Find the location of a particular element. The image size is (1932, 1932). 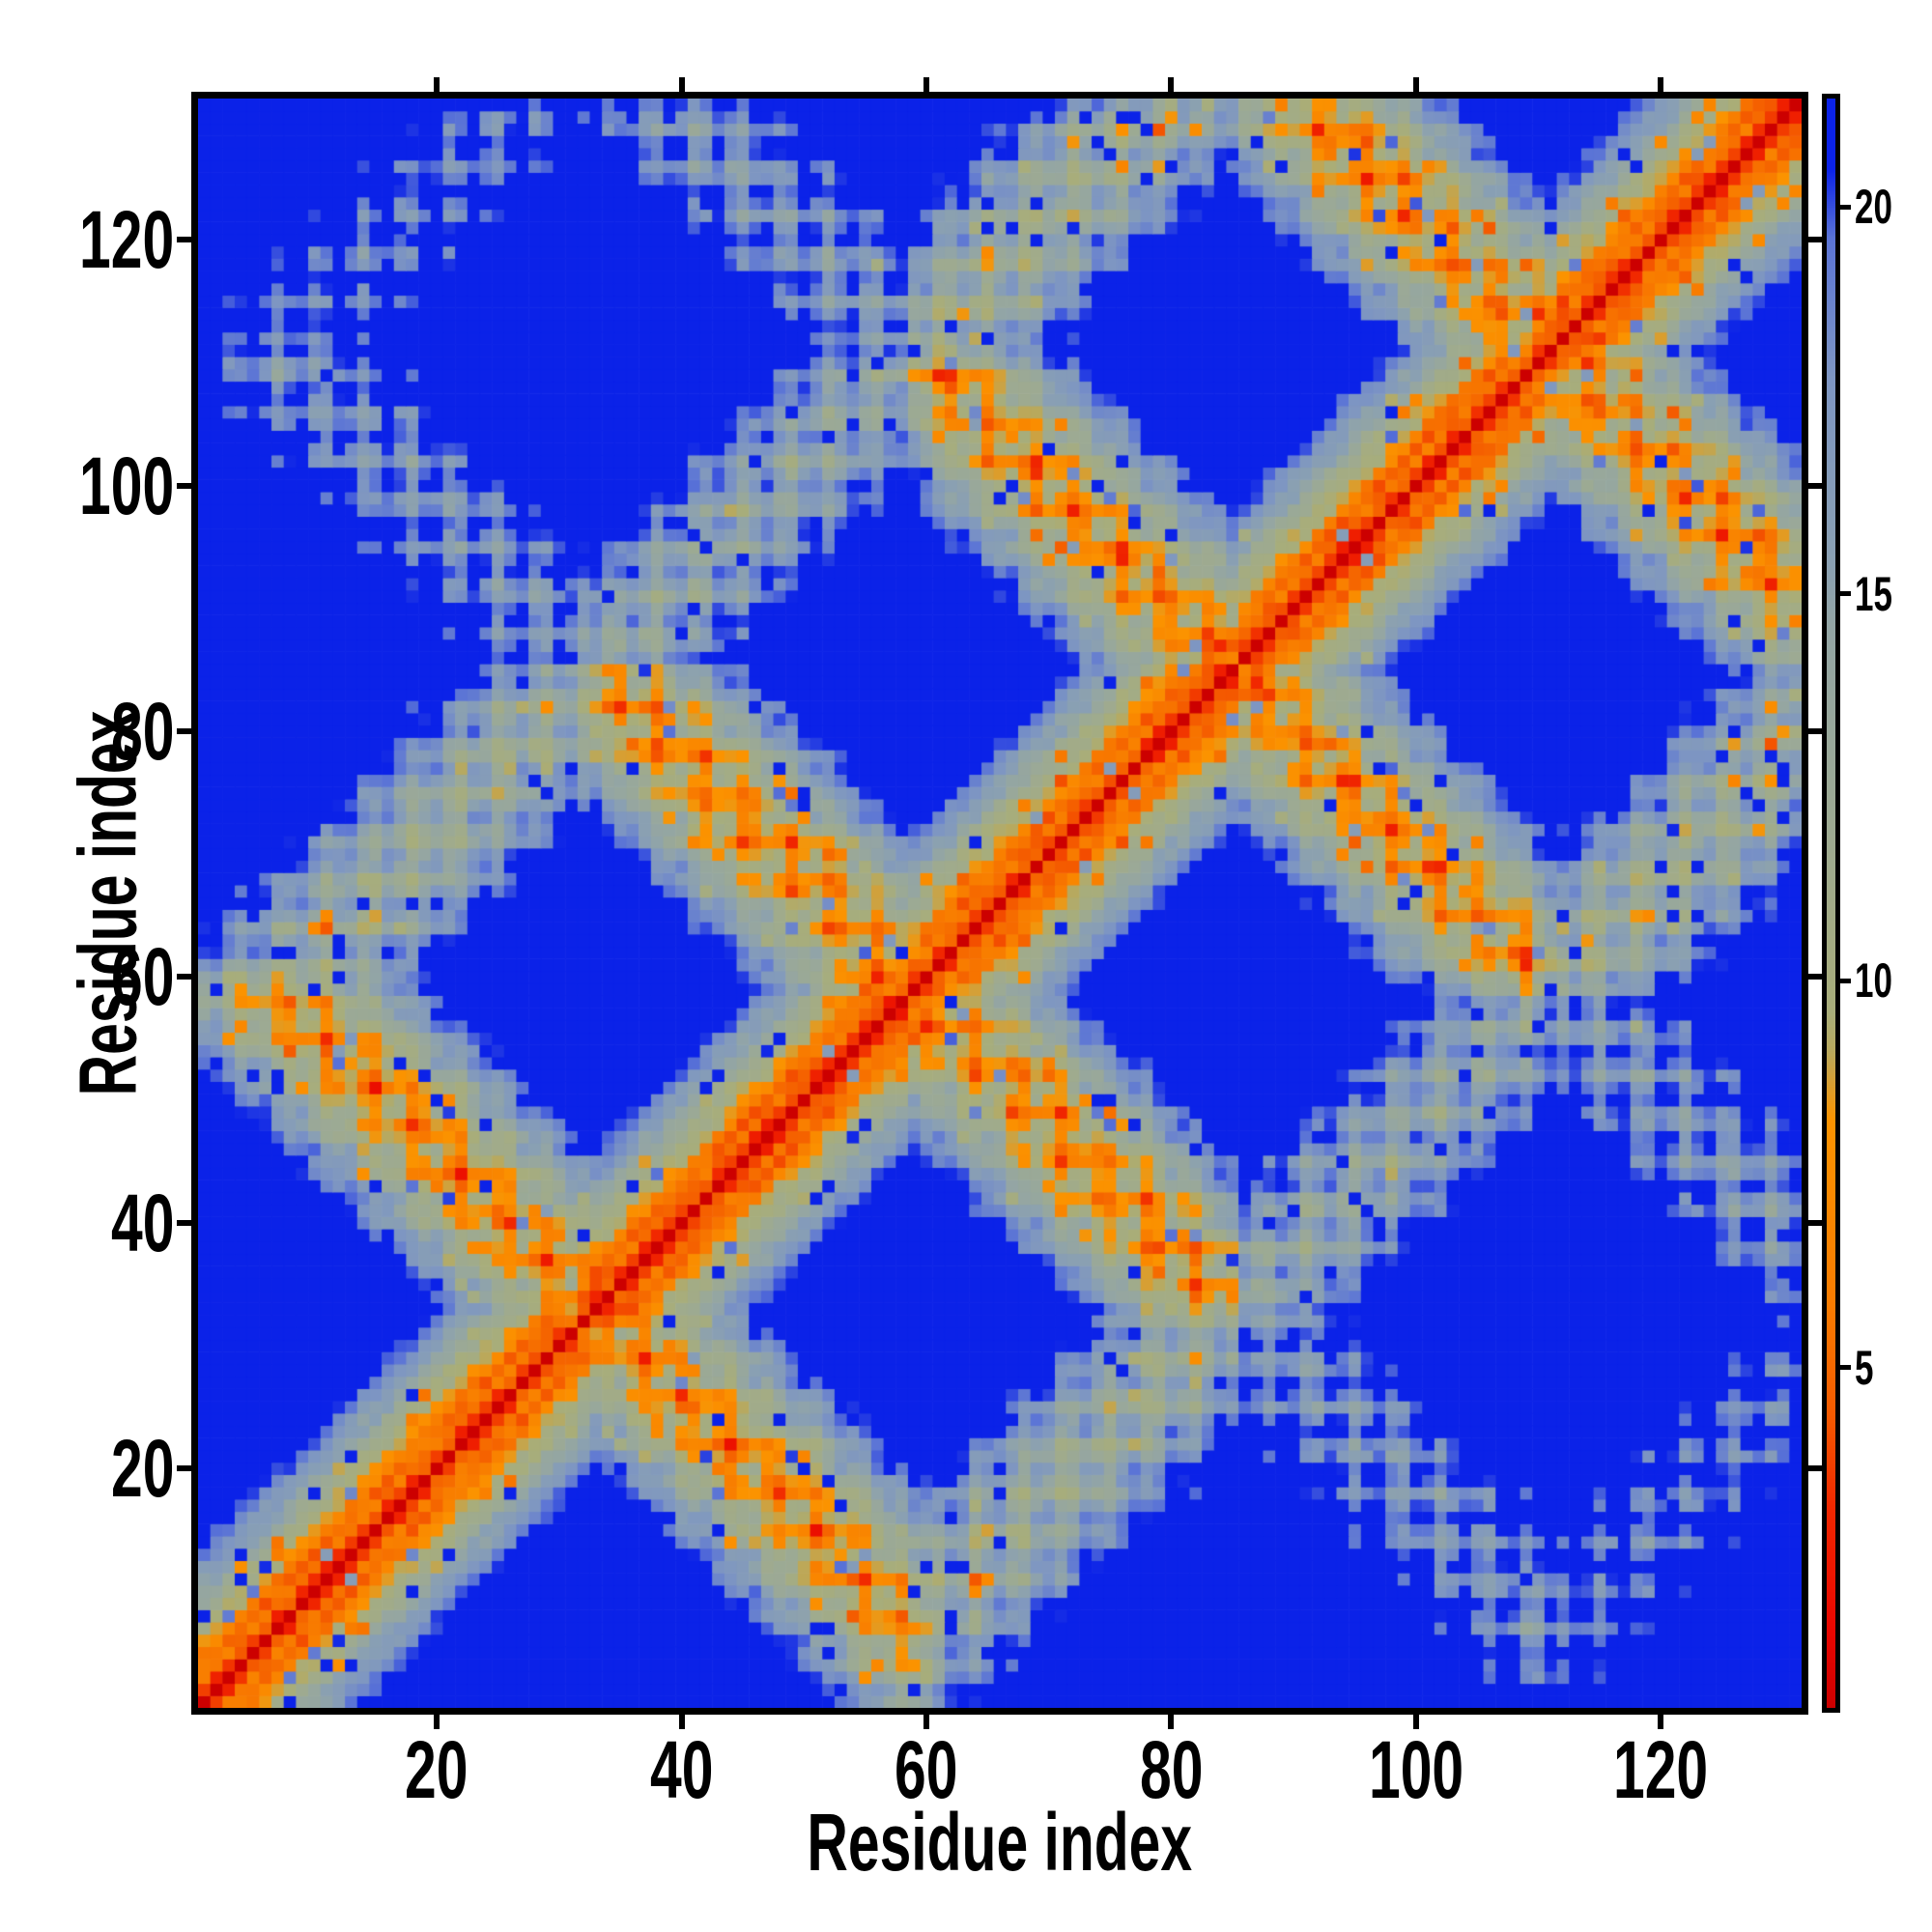

x-tick-label: 60 is located at coordinates (926, 1769).